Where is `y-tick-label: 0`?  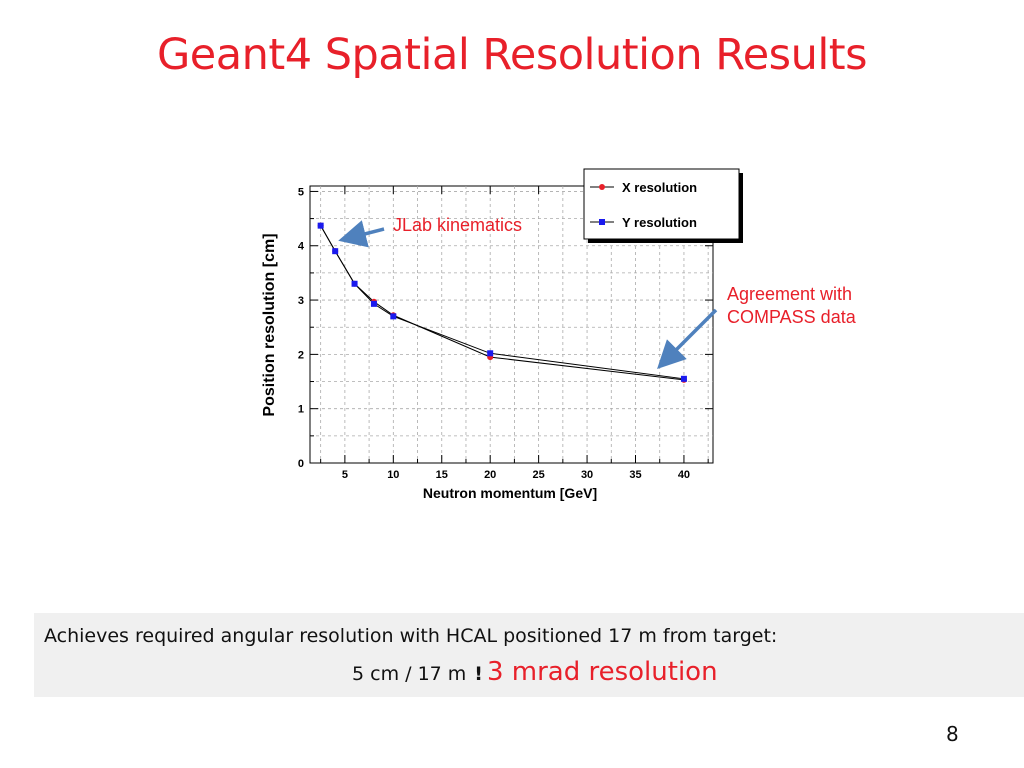
y-tick-label: 0 is located at coordinates (301, 464).